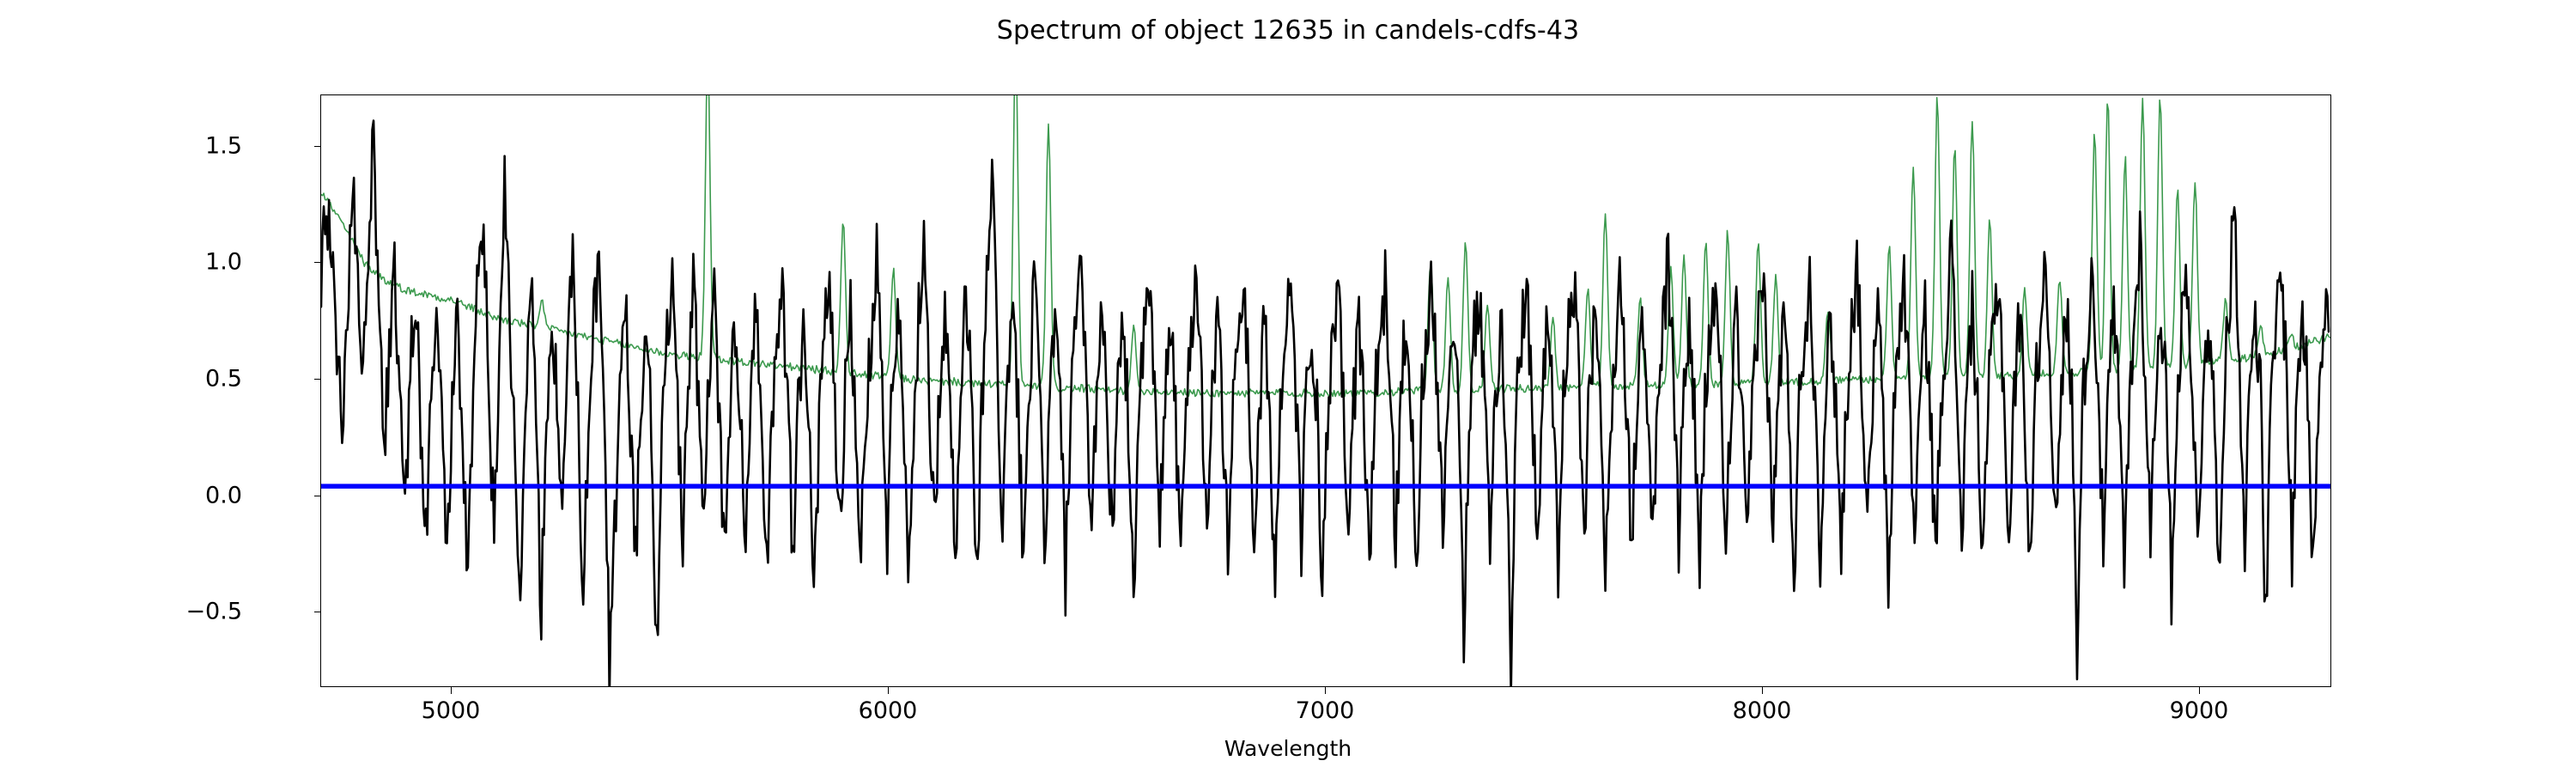 The image size is (2576, 773). What do you see at coordinates (2199, 710) in the screenshot?
I see `x-tick-label: 9000` at bounding box center [2199, 710].